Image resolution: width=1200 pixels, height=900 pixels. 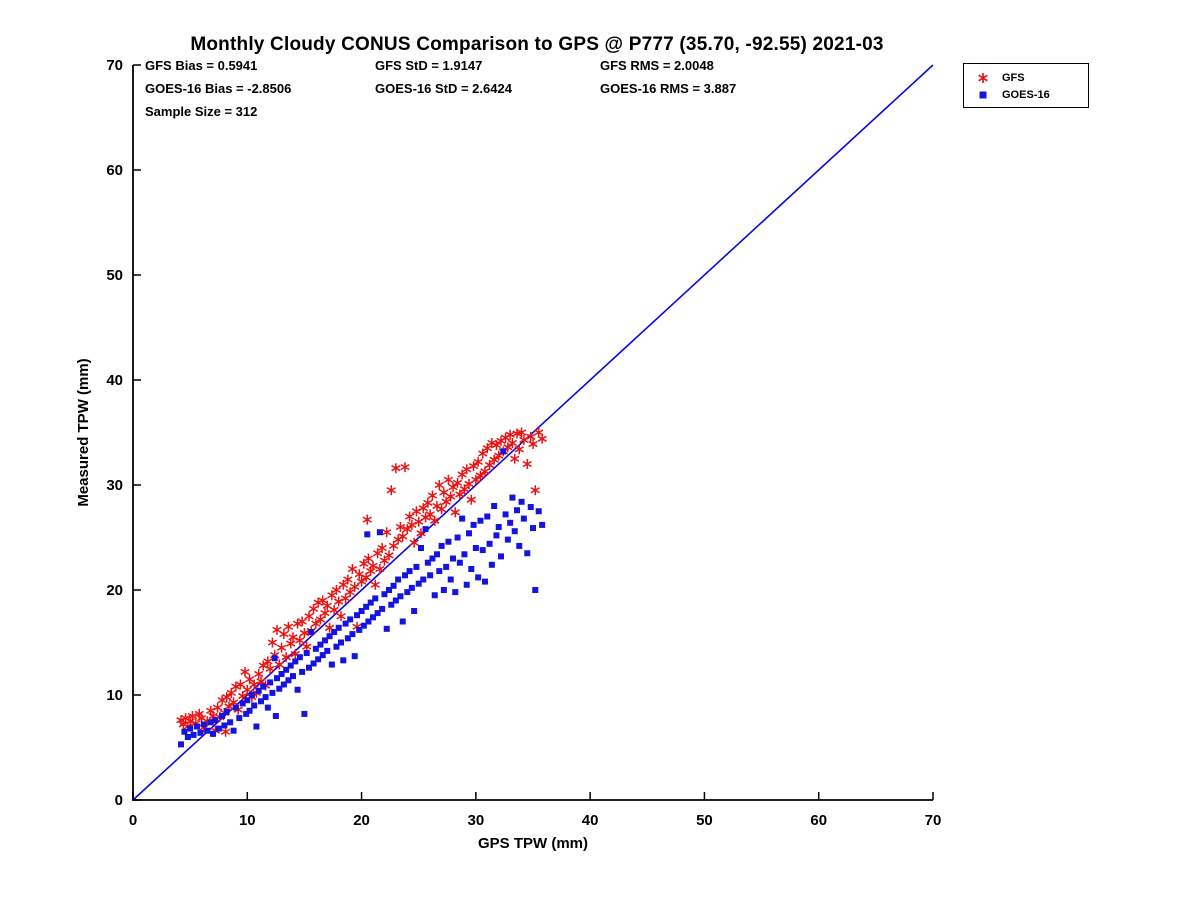 I want to click on legend-label-gfs: GFS, so click(x=1013, y=77).